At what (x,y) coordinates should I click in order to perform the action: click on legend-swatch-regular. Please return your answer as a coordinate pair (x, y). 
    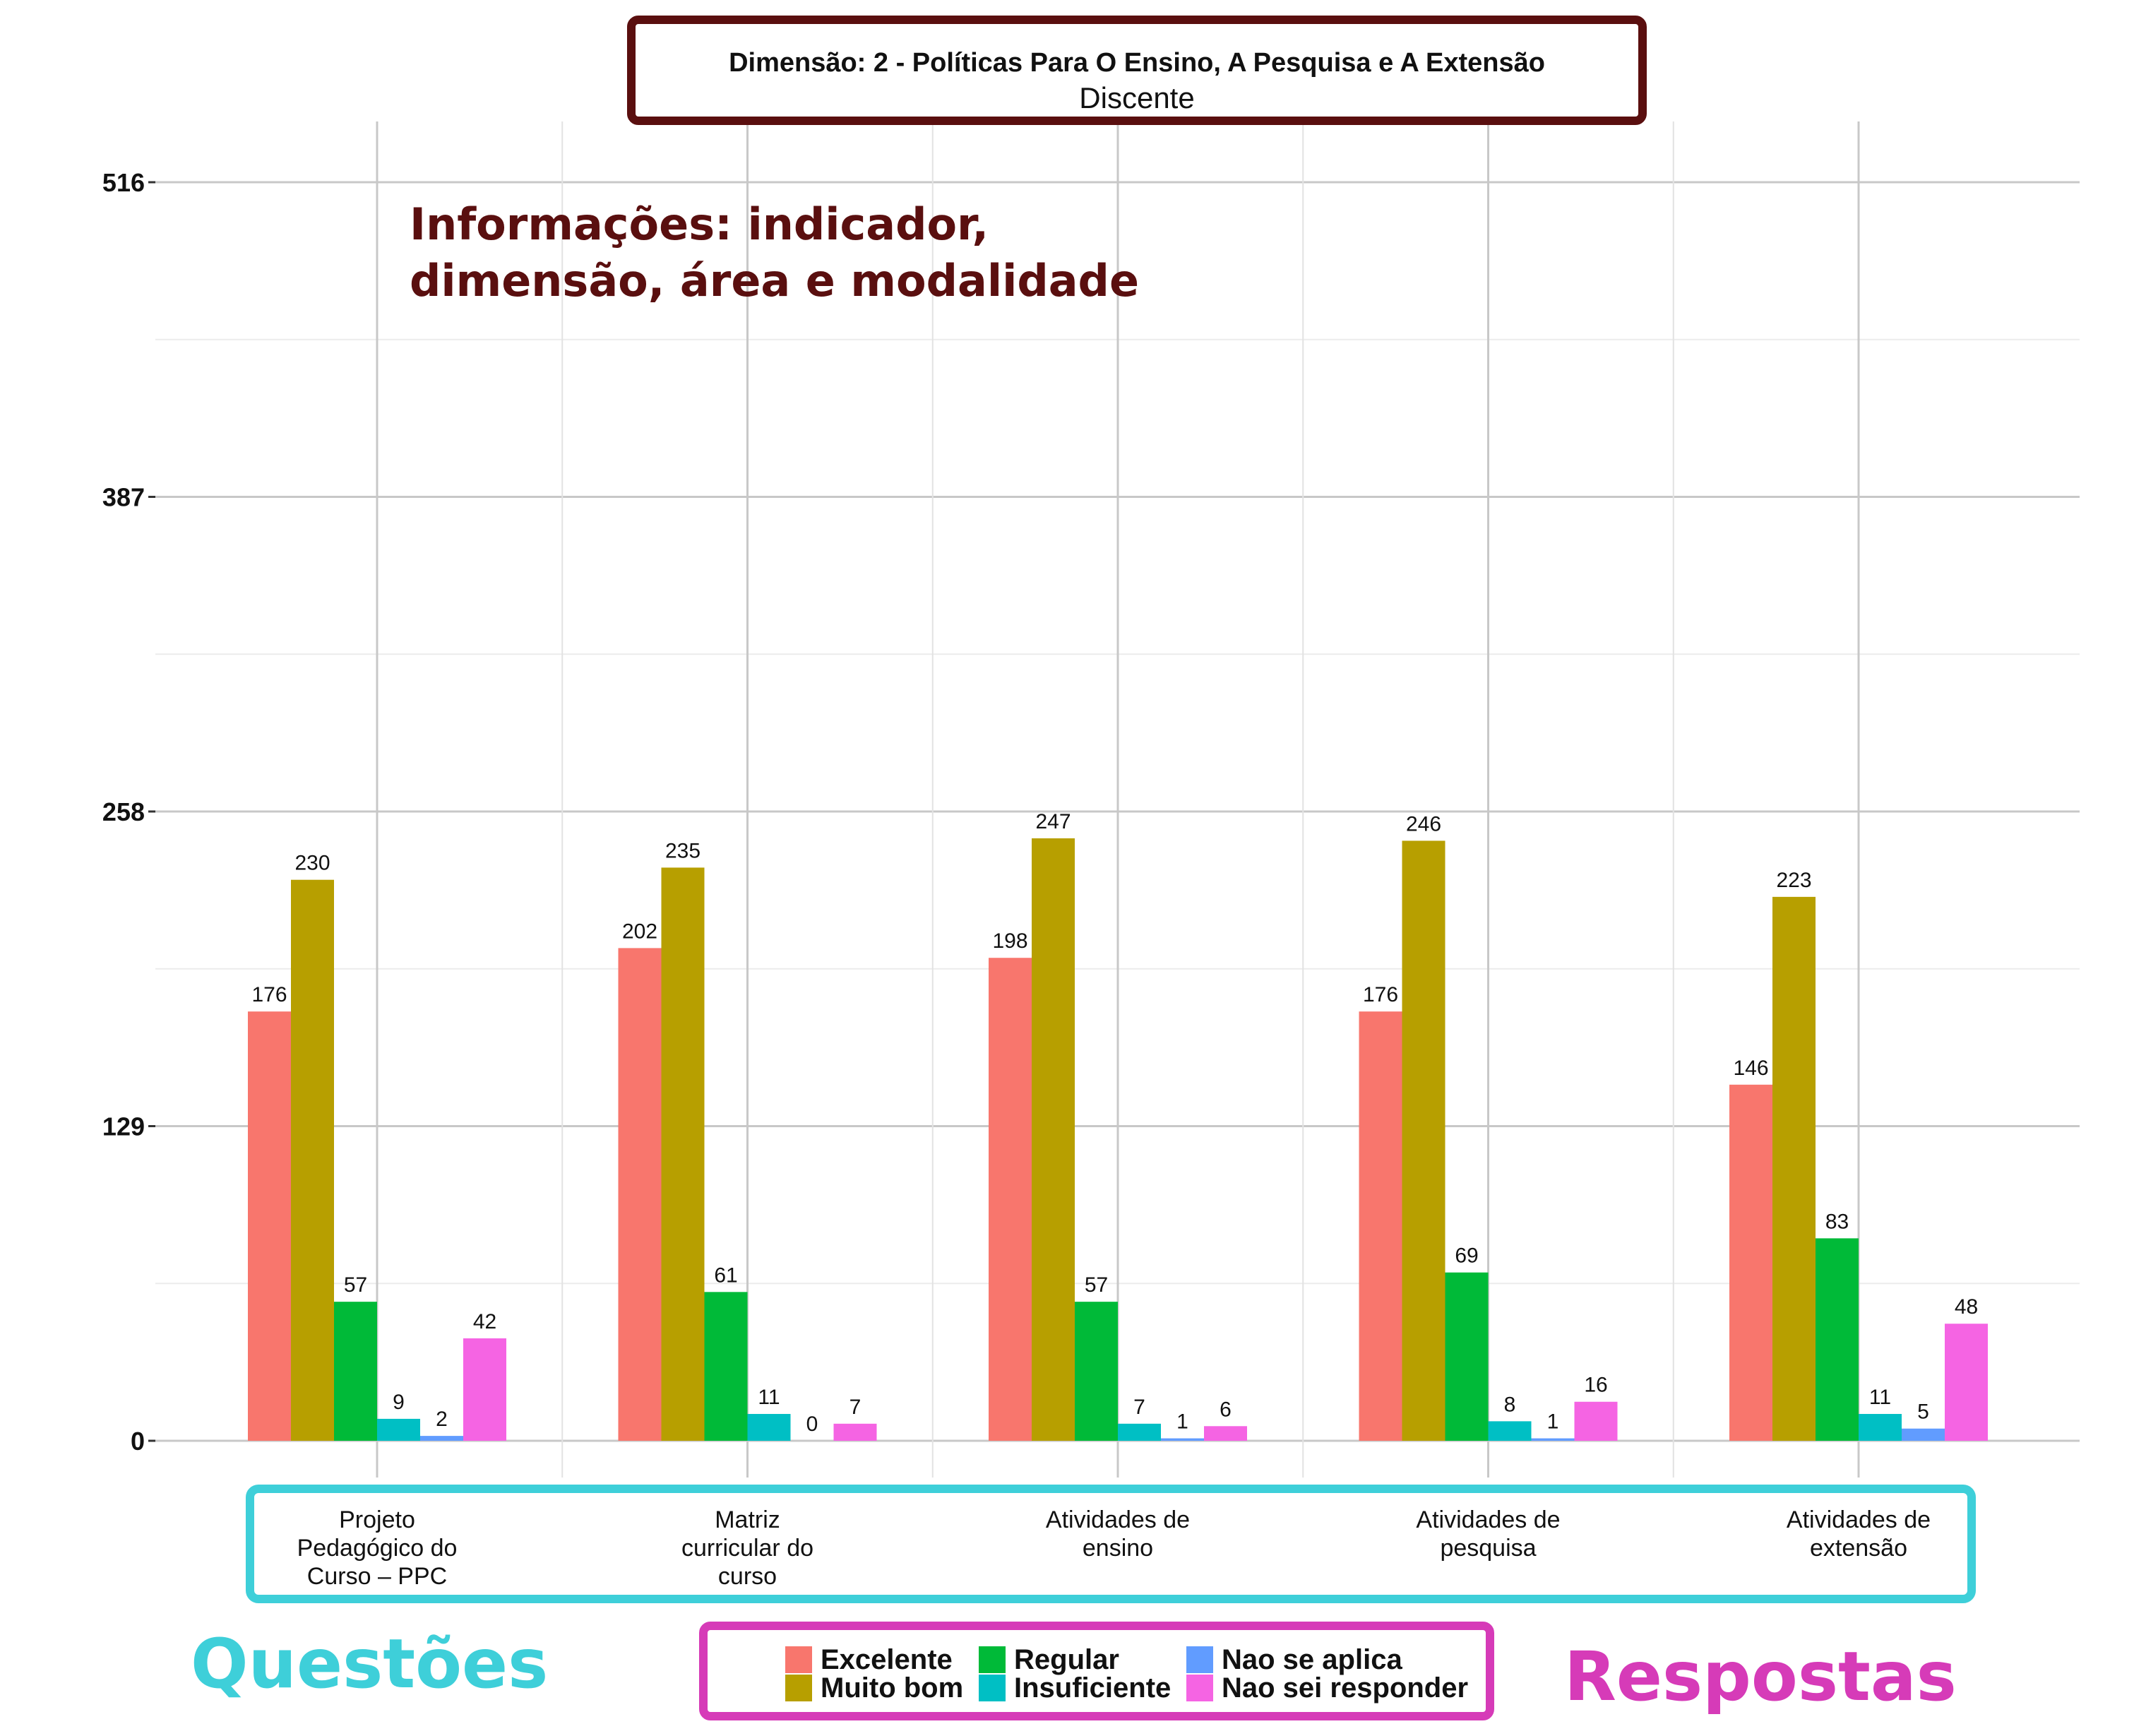
    Looking at the image, I should click on (992, 1659).